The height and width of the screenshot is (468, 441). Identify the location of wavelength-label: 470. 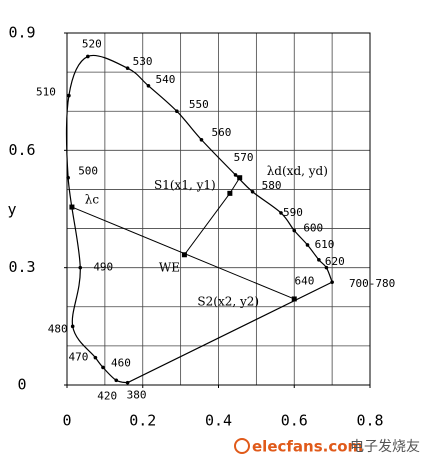
(78, 357).